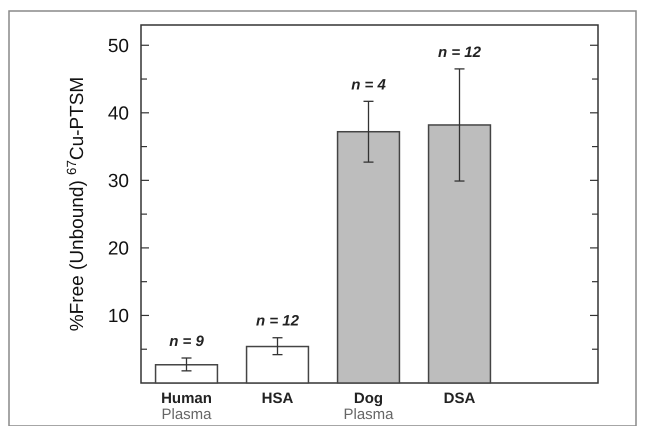 Image resolution: width=645 pixels, height=426 pixels. What do you see at coordinates (118, 181) in the screenshot?
I see `y-tick-label: 30` at bounding box center [118, 181].